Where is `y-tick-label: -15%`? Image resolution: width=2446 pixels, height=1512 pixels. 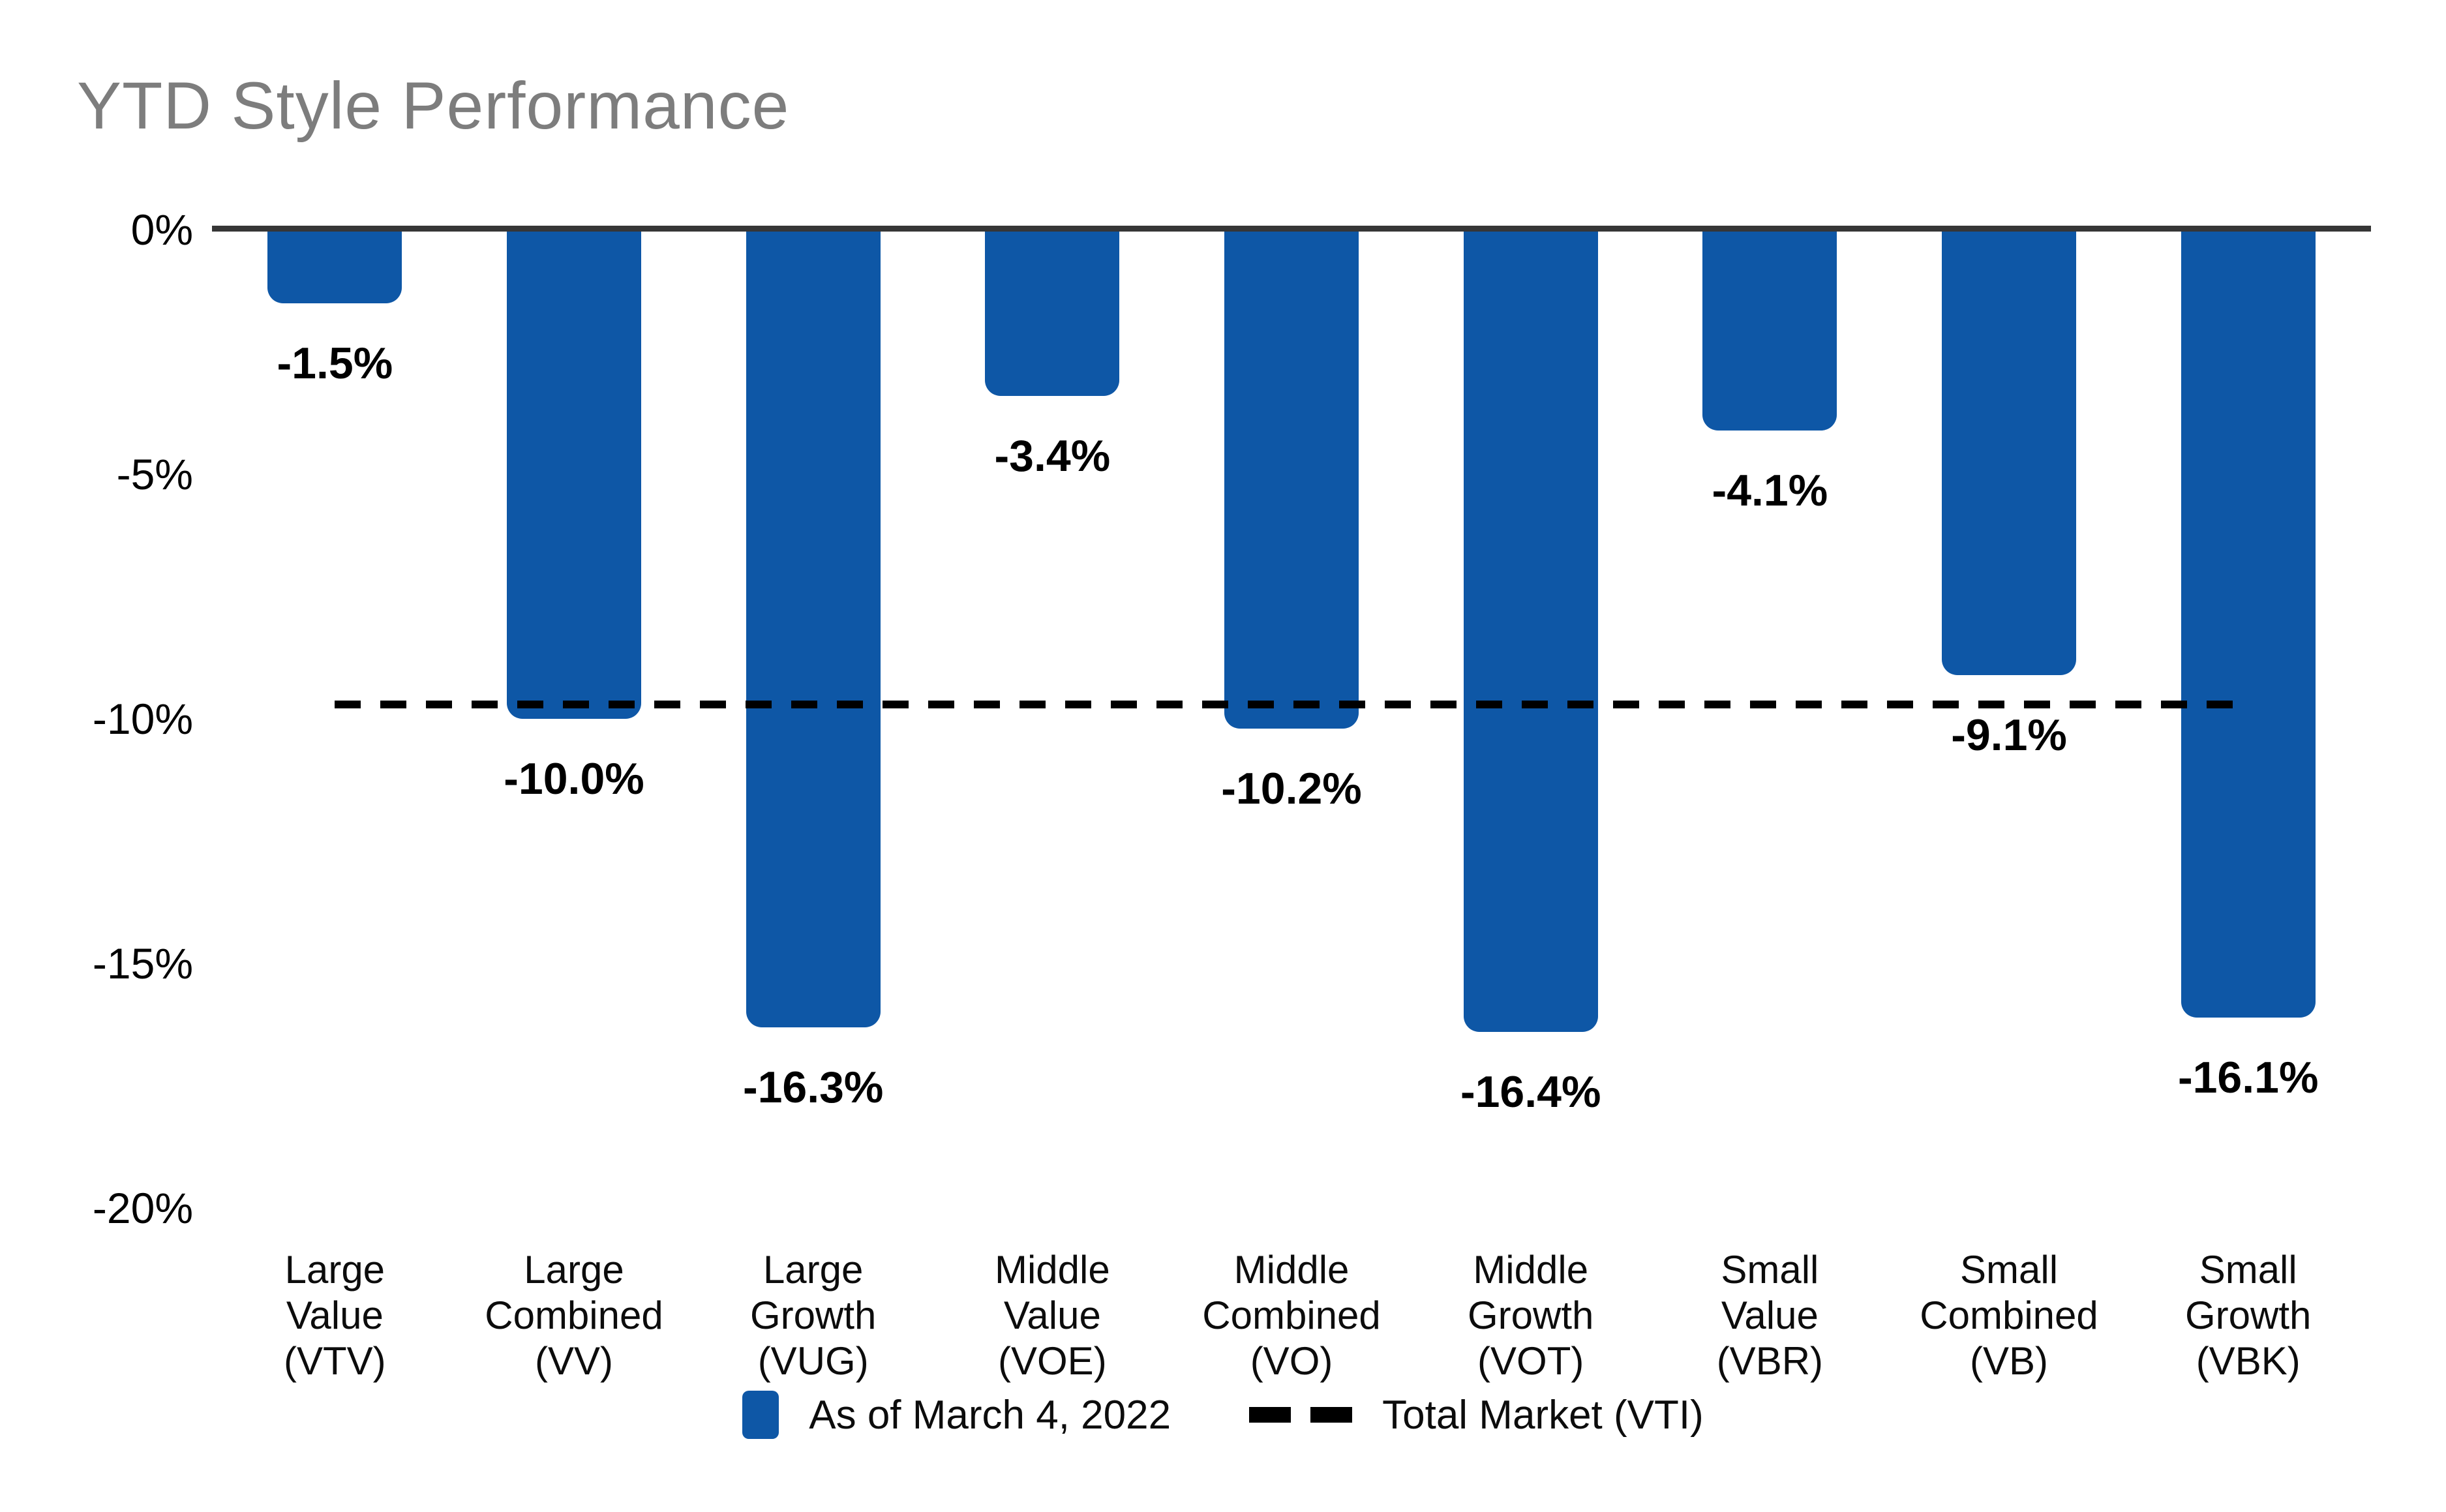 y-tick-label: -15% is located at coordinates (142, 963).